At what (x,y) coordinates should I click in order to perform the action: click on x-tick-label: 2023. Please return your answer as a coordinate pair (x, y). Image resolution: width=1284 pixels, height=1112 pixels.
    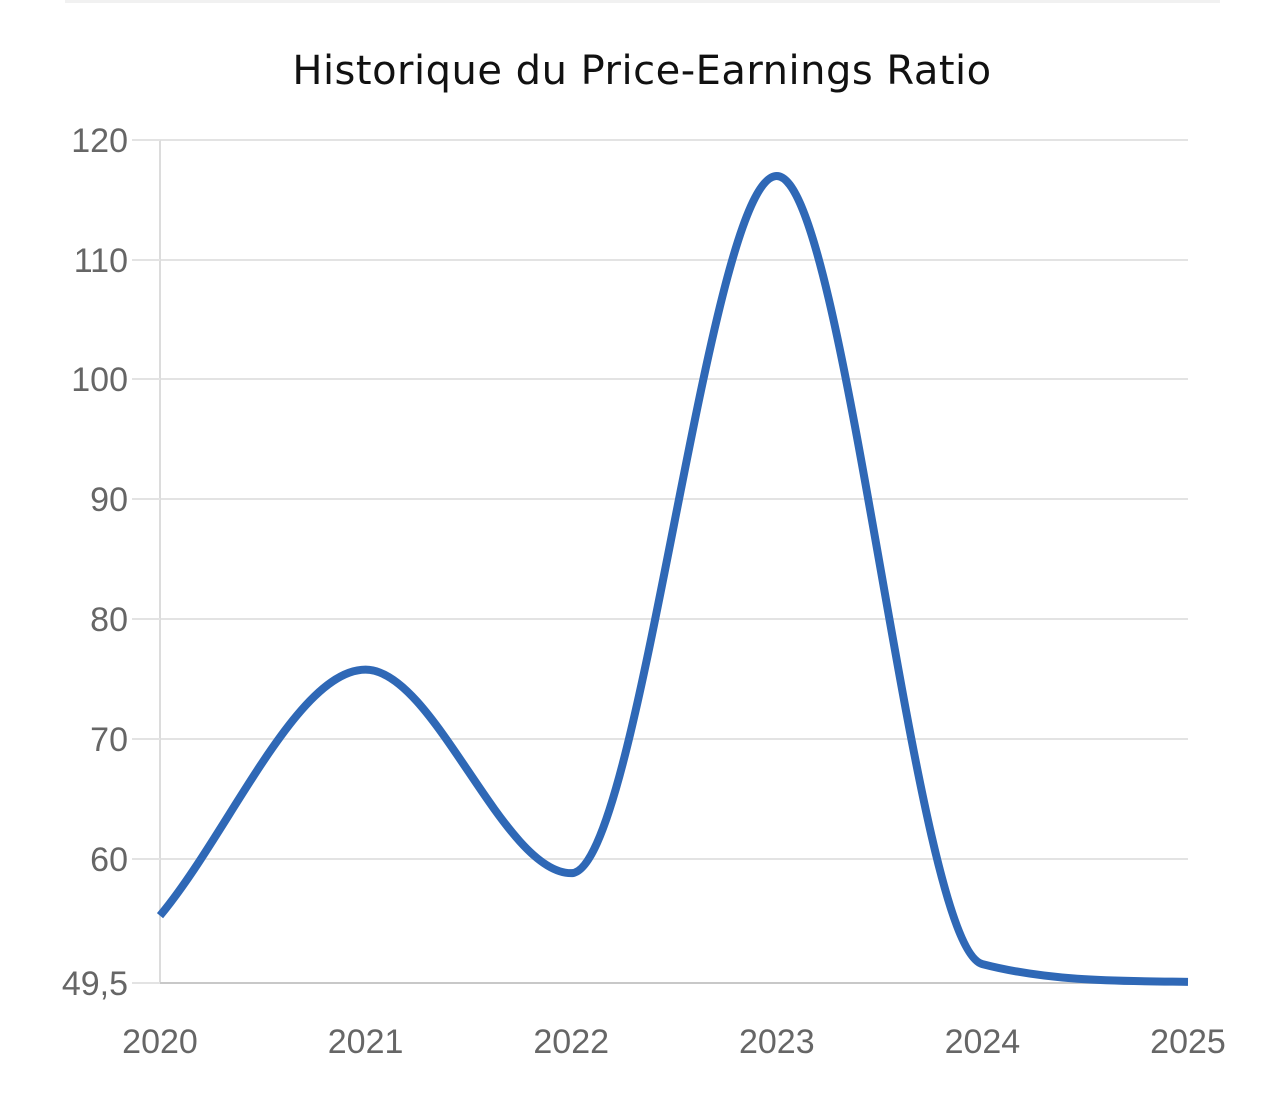
    Looking at the image, I should click on (777, 1042).